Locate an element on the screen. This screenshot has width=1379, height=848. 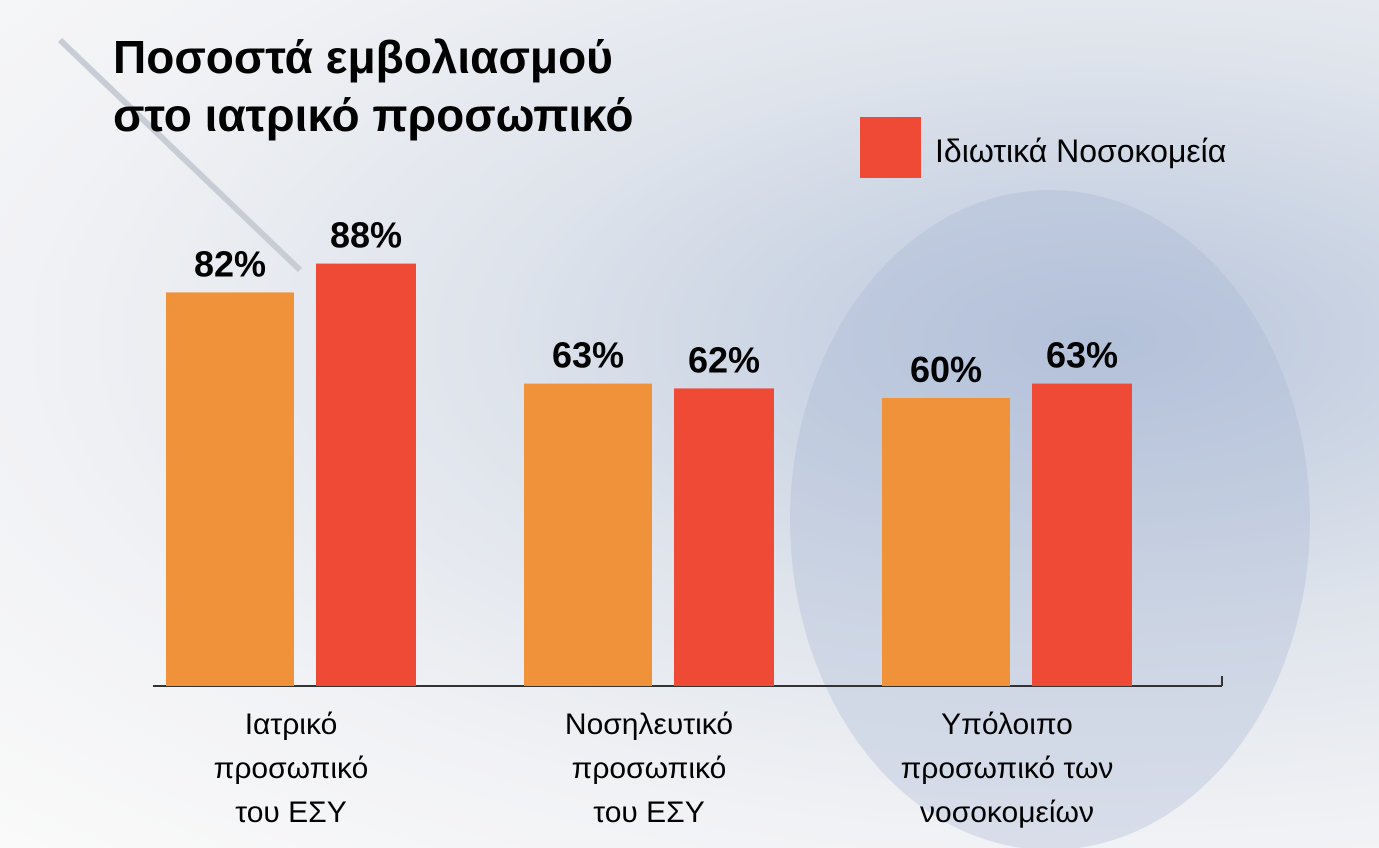
value-label: 88% is located at coordinates (366, 235).